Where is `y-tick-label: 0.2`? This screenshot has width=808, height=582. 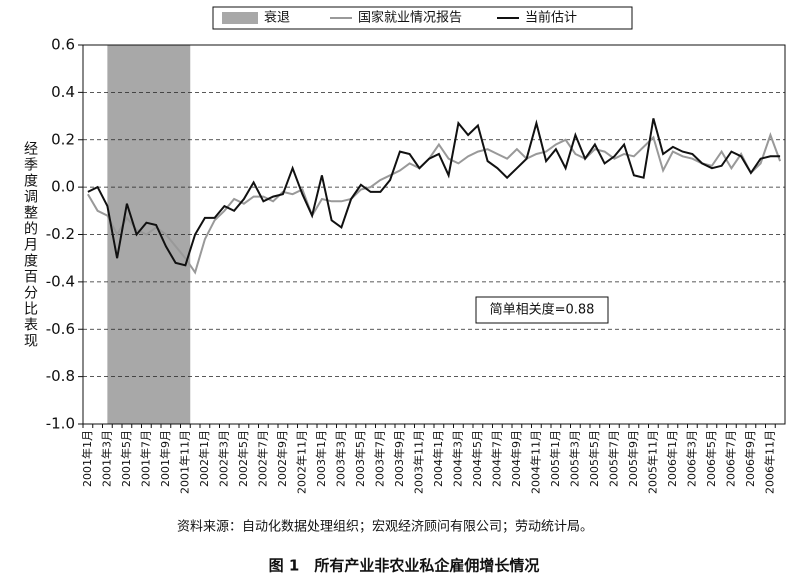
y-tick-label: 0.2 is located at coordinates (63, 139).